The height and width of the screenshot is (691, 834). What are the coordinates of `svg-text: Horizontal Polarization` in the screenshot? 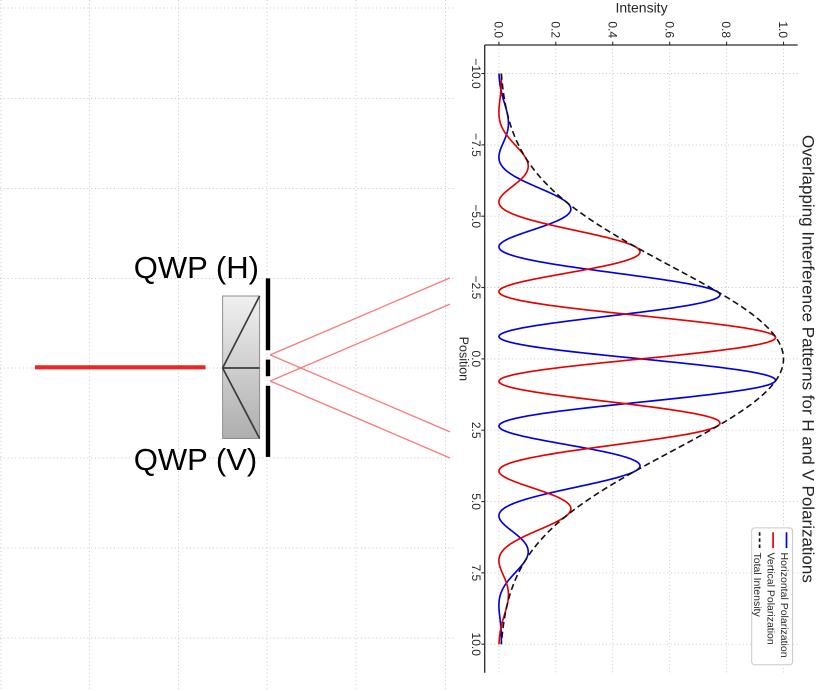 It's located at (784, 605).